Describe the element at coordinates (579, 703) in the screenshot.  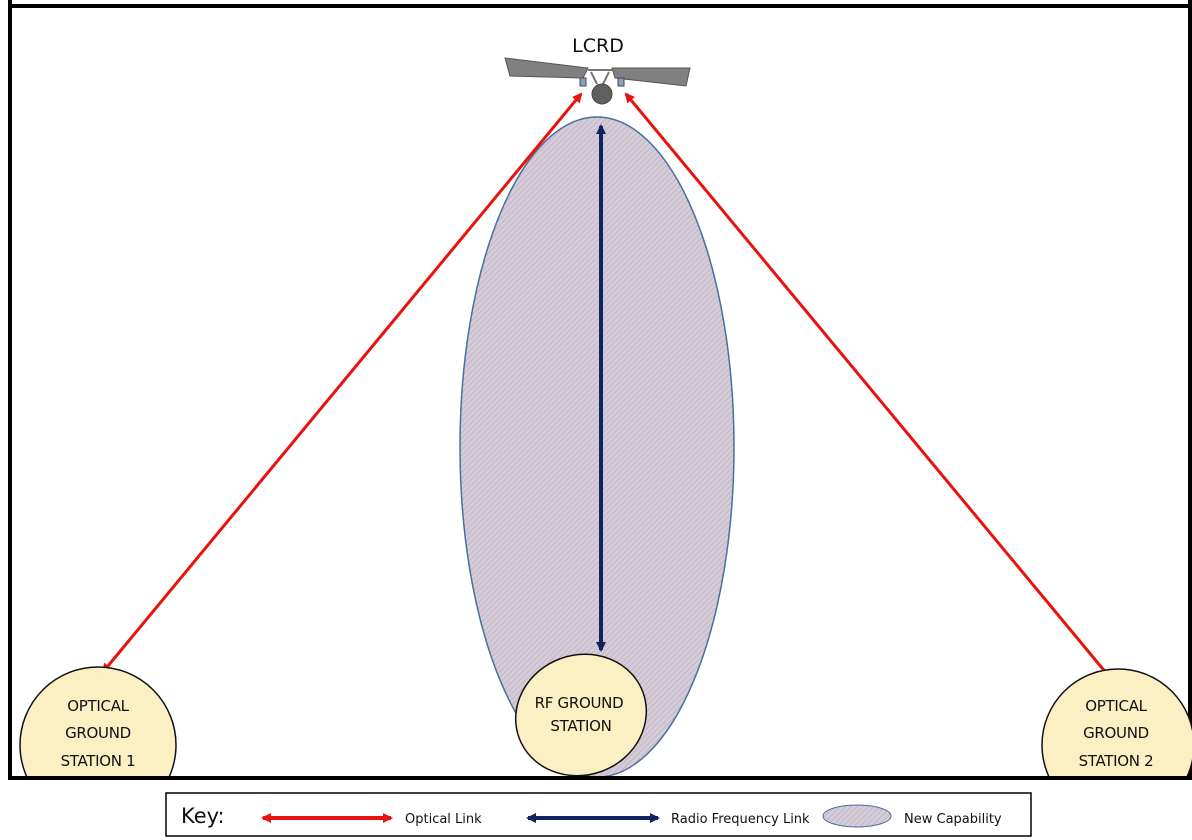
I see `rf-station-label-line-1: RF GROUND` at that location.